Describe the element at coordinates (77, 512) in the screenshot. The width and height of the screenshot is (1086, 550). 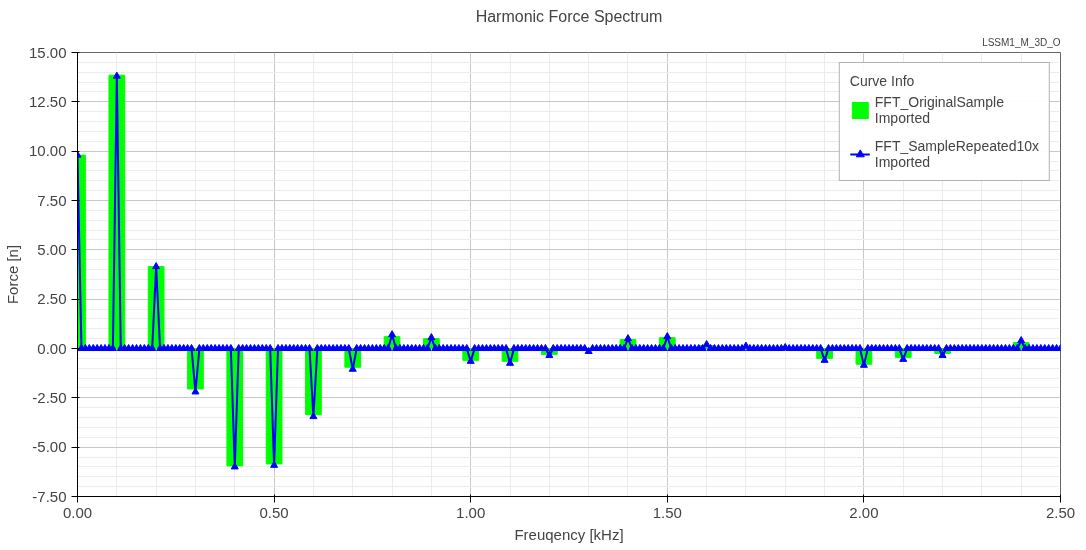
I see `x-tick-label: 0.00` at that location.